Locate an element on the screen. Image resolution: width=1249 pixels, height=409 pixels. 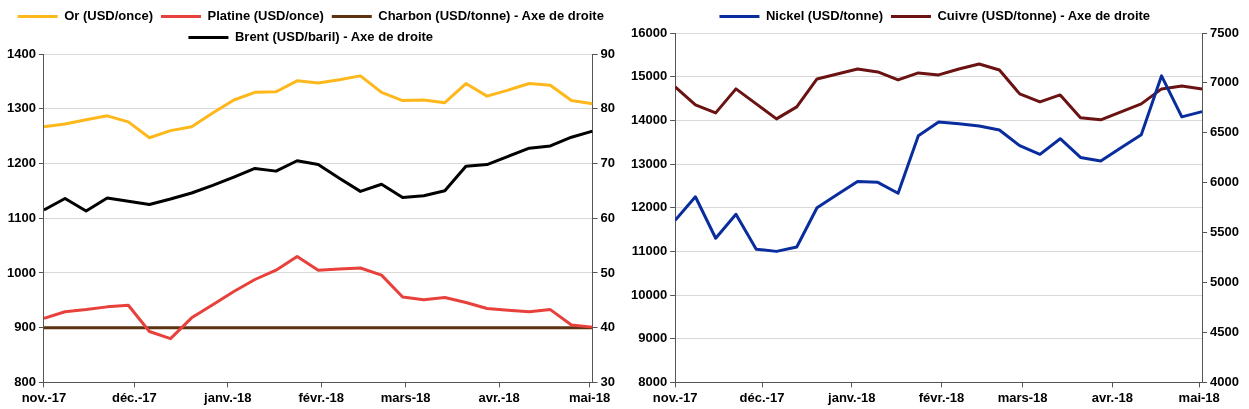
y2-tick-label: 70 is located at coordinates (608, 163).